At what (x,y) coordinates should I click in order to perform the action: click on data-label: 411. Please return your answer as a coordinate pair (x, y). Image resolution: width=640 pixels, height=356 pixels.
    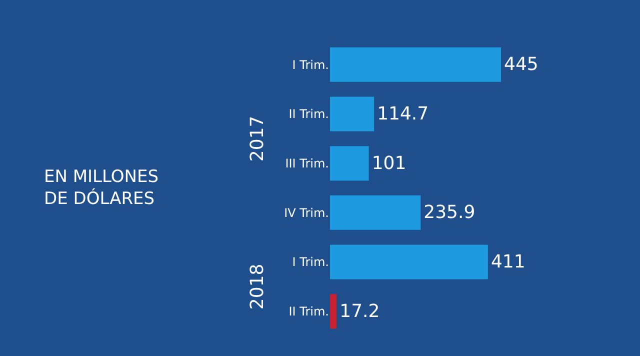
    Looking at the image, I should click on (508, 262).